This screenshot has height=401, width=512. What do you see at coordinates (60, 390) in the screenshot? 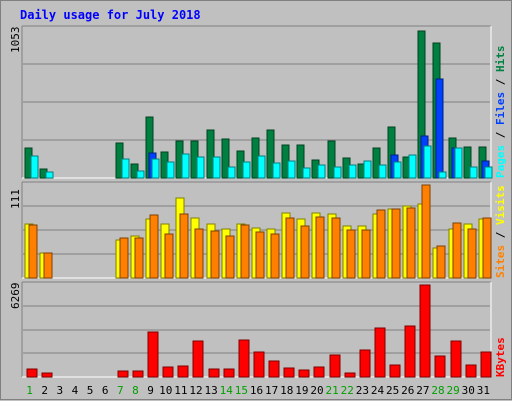
I see `x-tick-label-day-3: 3` at bounding box center [60, 390].